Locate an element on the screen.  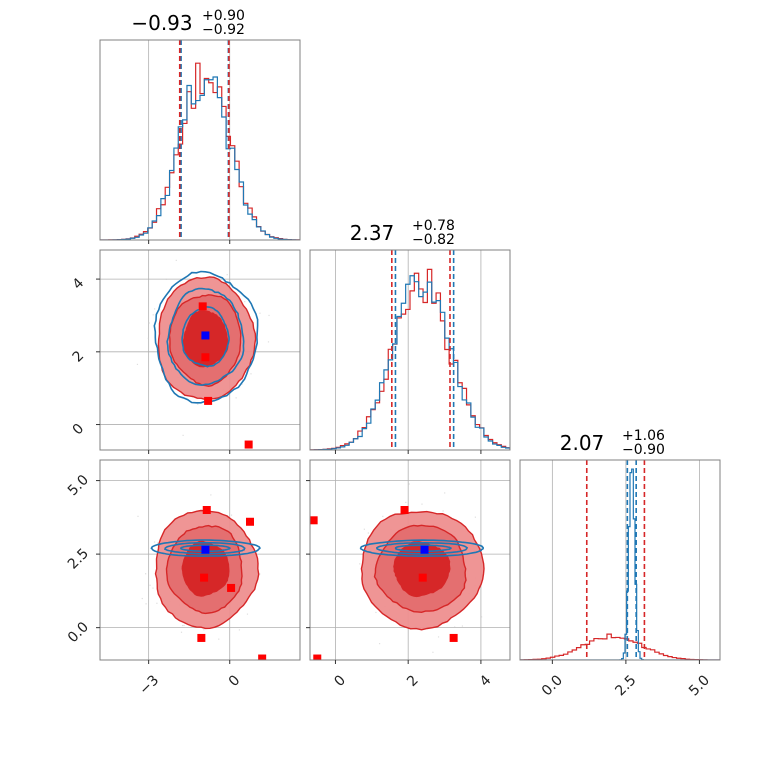
panel-title: 2.07 +1.06−0.90 is located at coordinates (612, 443).